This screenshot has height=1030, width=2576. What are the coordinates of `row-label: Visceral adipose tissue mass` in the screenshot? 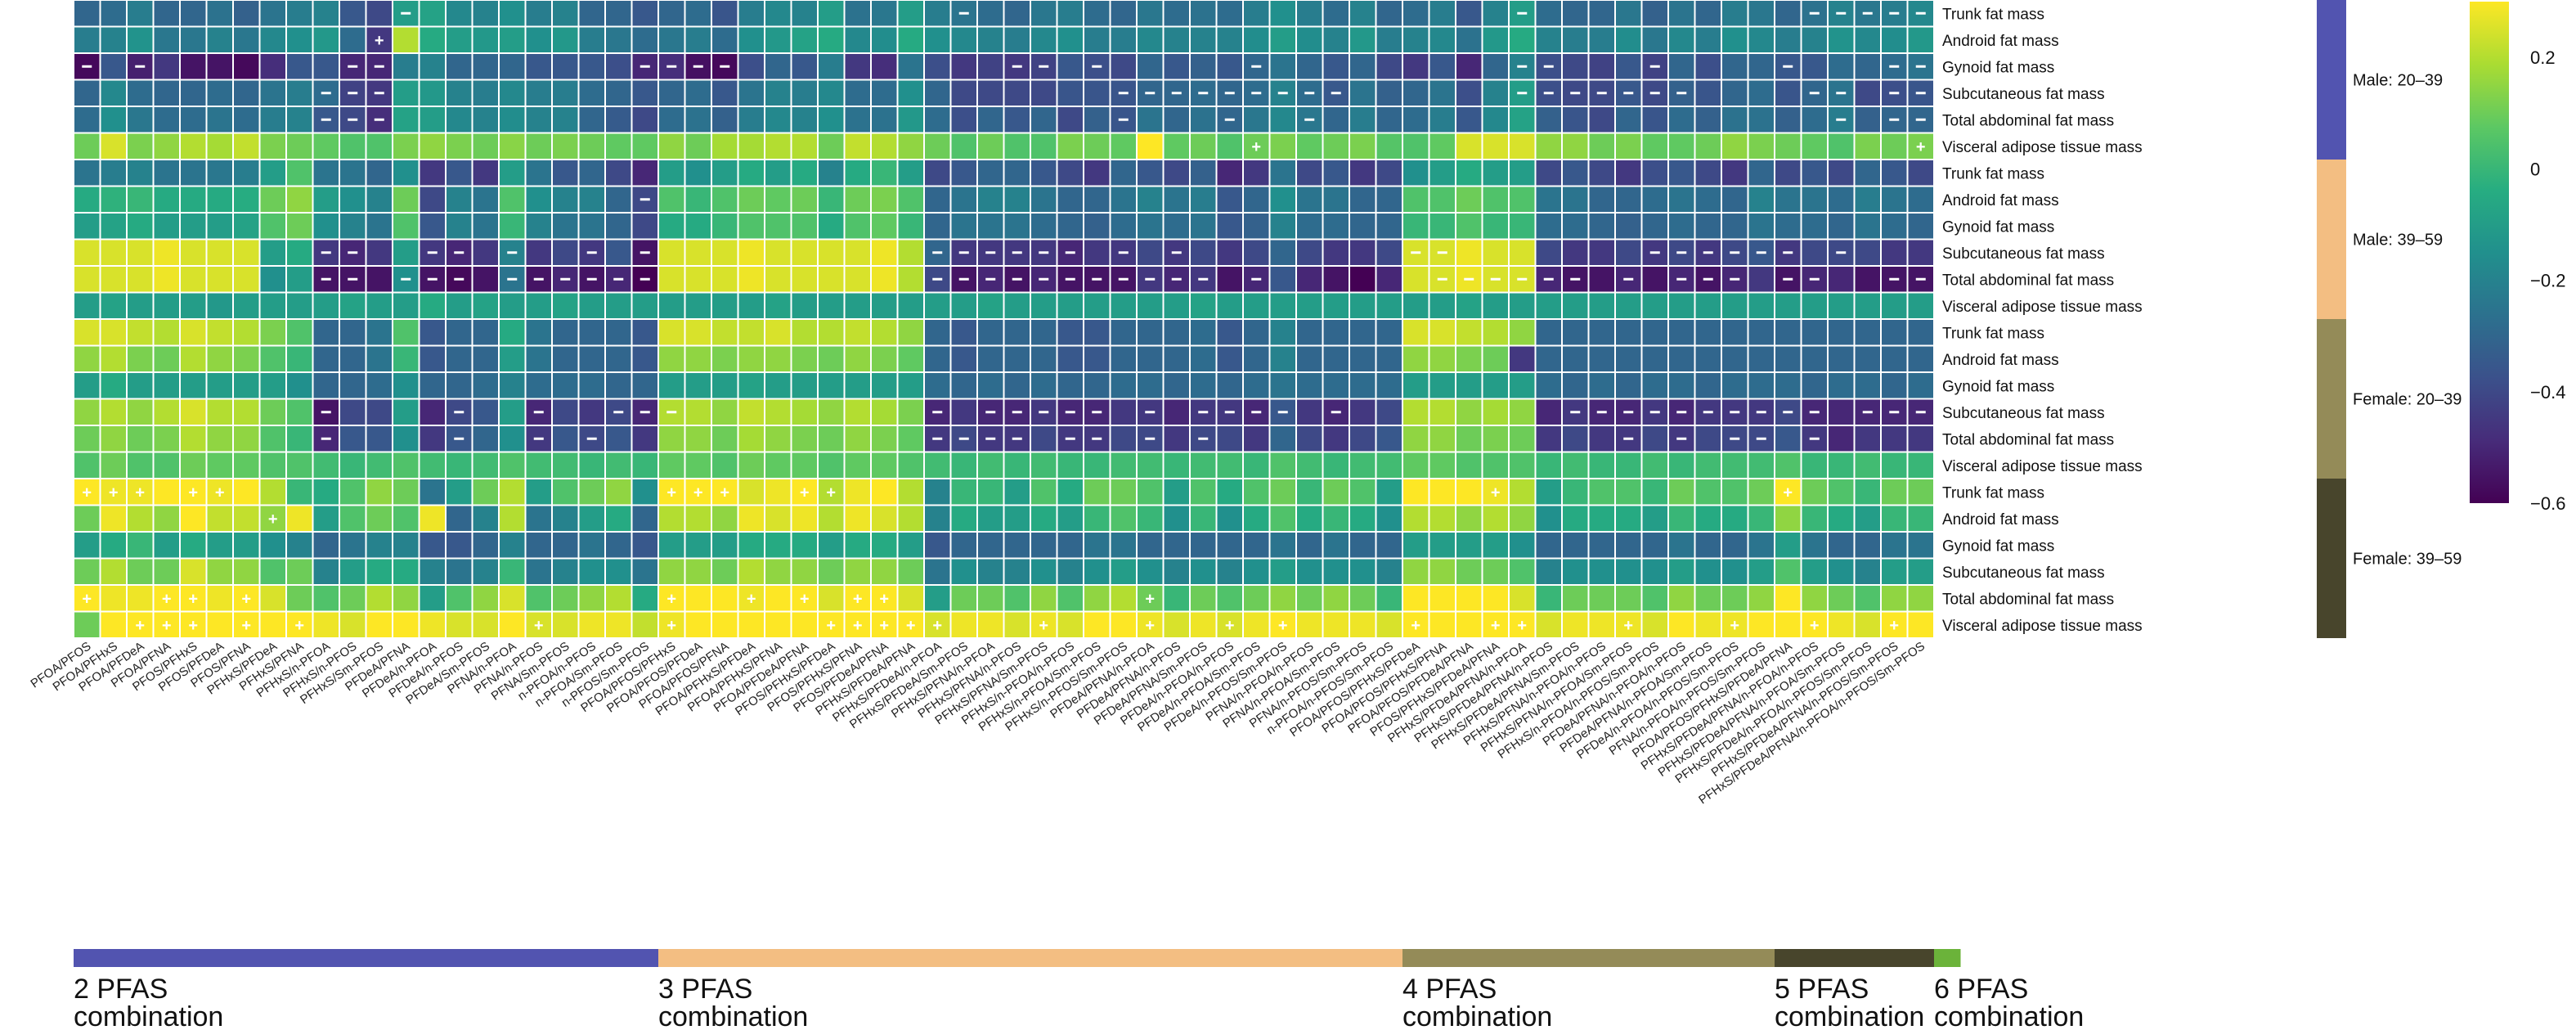 It's located at (2042, 147).